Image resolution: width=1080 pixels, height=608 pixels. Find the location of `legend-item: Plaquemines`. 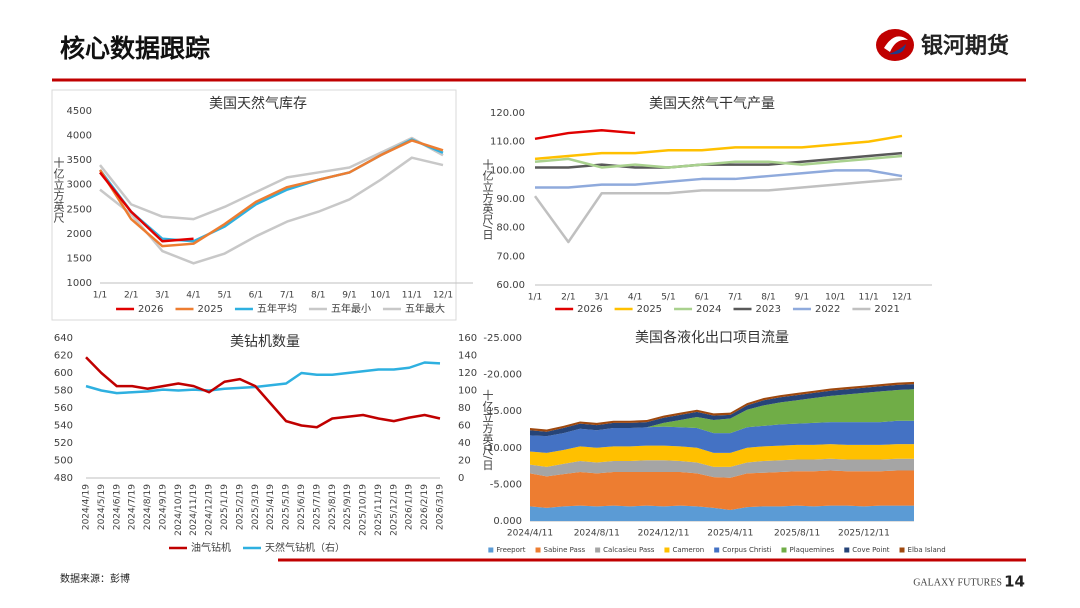

legend-item: Plaquemines is located at coordinates (808, 550).